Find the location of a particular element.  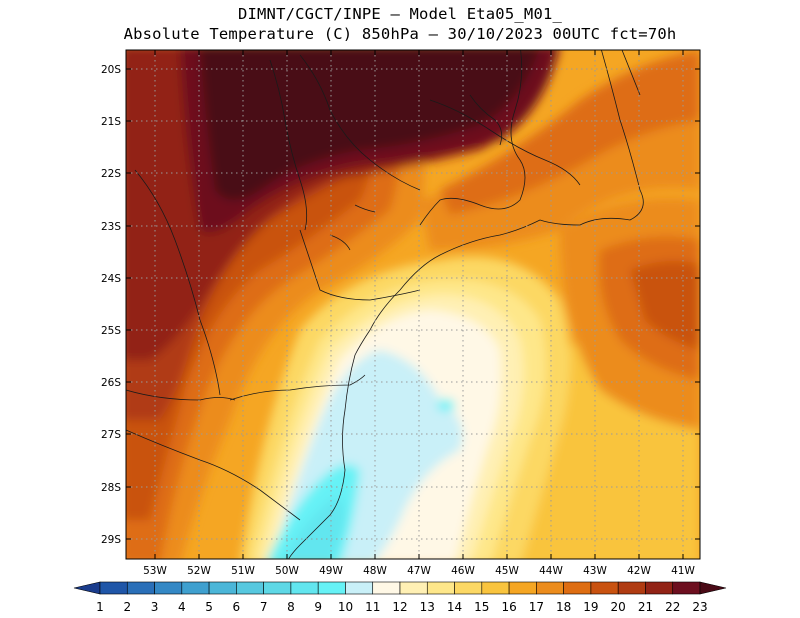

border-paraguay is located at coordinates (177, 282).